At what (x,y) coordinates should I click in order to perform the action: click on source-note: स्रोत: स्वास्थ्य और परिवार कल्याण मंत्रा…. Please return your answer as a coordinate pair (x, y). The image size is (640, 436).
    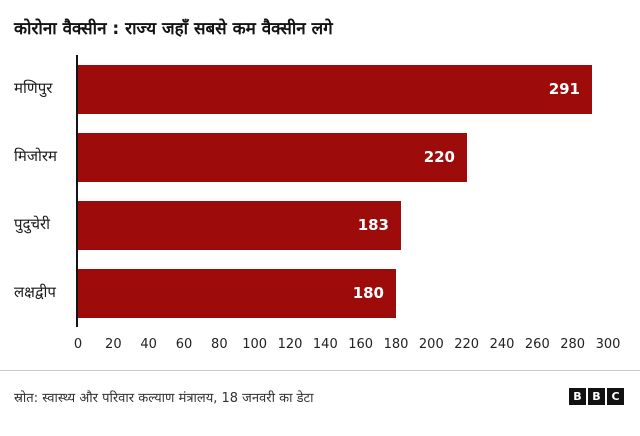
    Looking at the image, I should click on (164, 398).